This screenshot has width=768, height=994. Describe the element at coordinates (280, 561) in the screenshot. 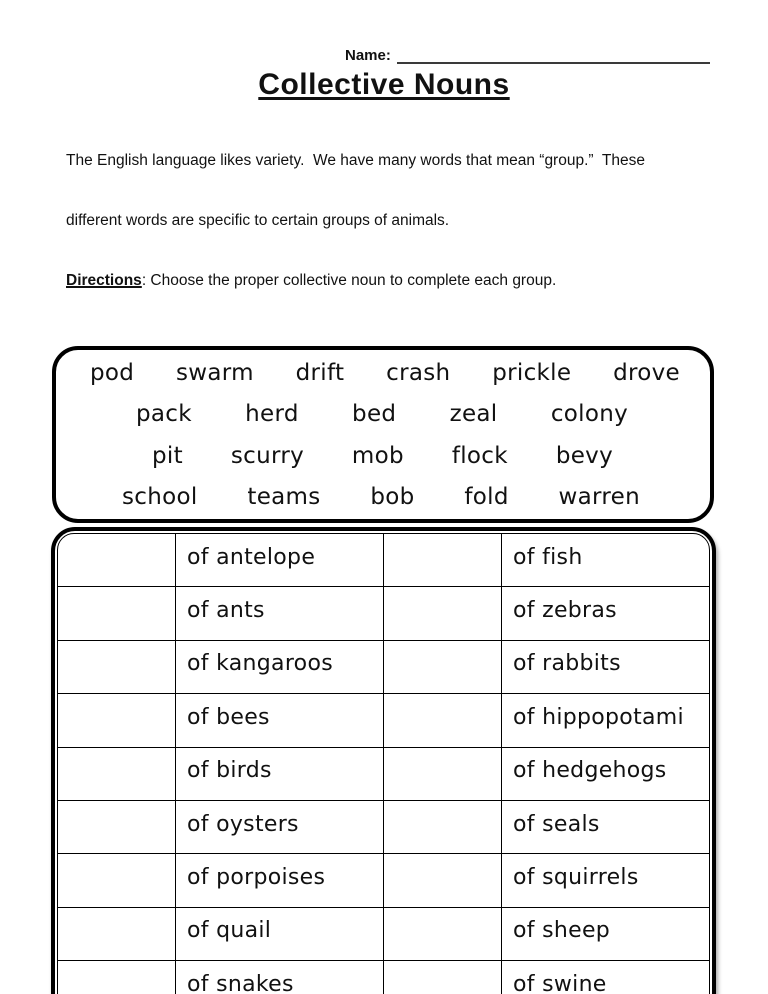

I see `group-label-left: of antelope` at that location.